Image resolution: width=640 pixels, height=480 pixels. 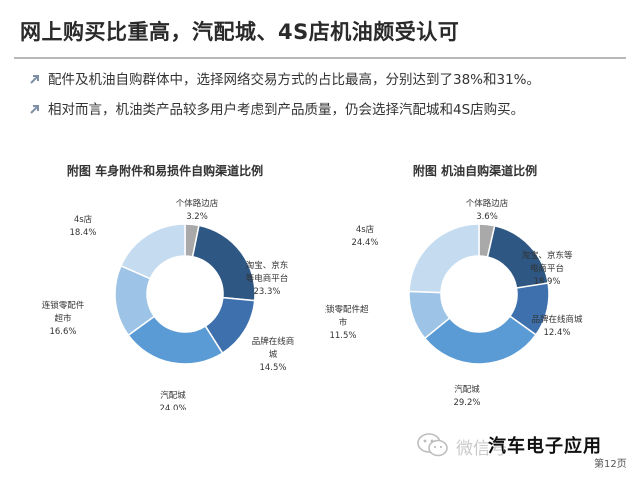 What do you see at coordinates (294, 80) in the screenshot?
I see `bullet-text: 配件及机油自购群体中，选择网络交易方式的占比最高，分别达到了38%和31%。` at bounding box center [294, 80].